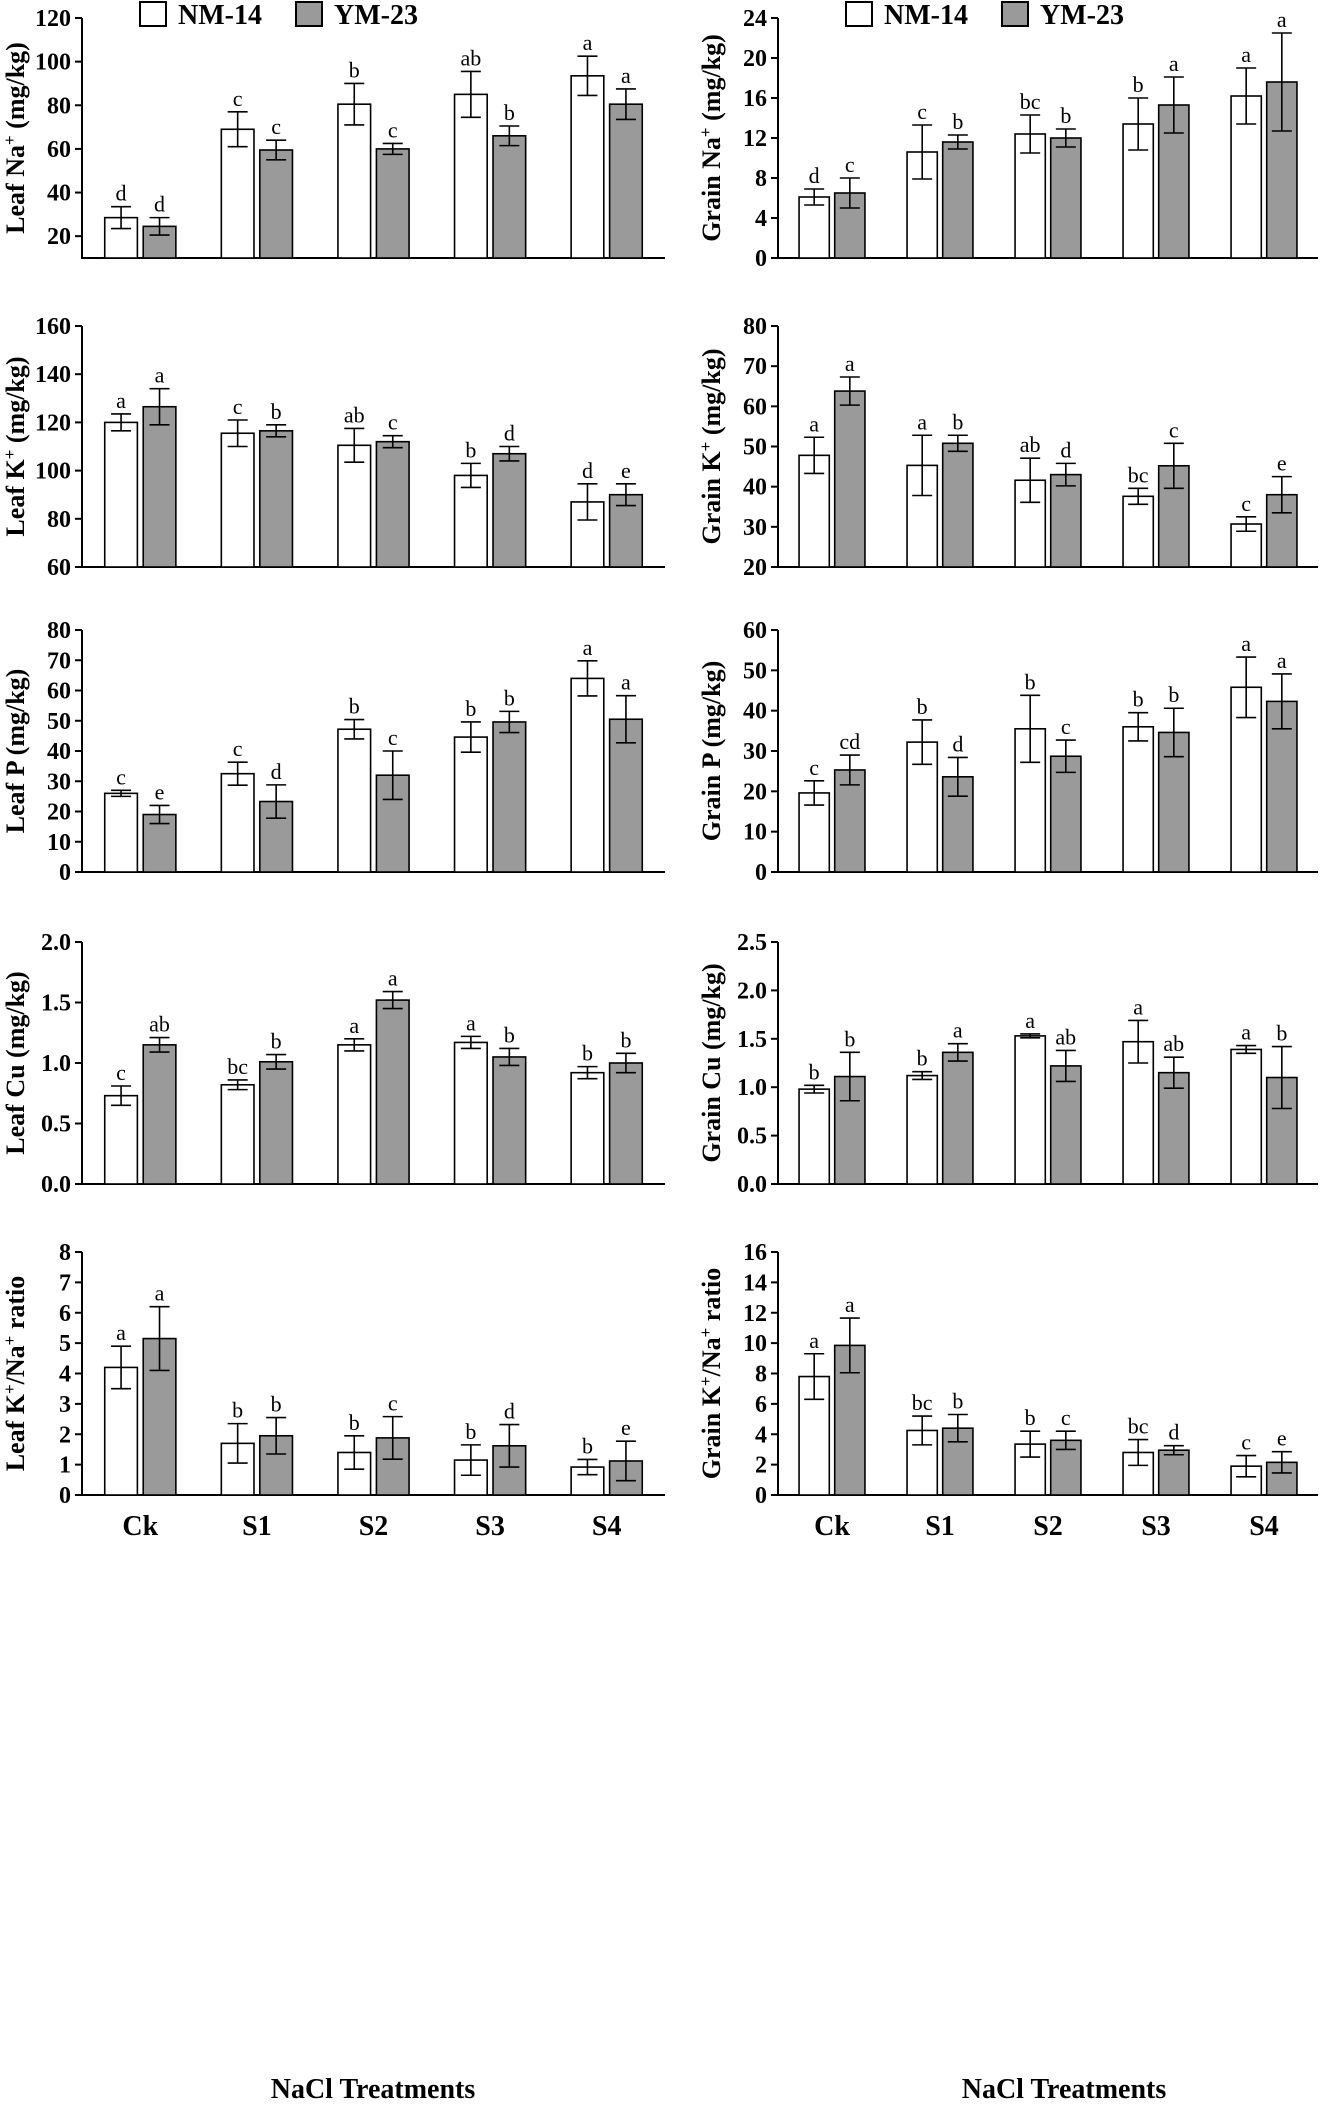  What do you see at coordinates (56, 943) in the screenshot?
I see `y-tick-label: 2.0` at bounding box center [56, 943].